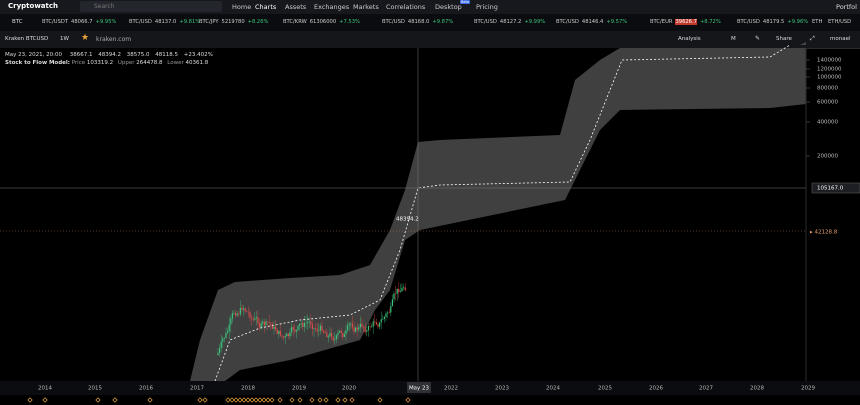 Image resolution: width=860 pixels, height=405 pixels. I want to click on ticker-price: 48146.4, so click(592, 22).